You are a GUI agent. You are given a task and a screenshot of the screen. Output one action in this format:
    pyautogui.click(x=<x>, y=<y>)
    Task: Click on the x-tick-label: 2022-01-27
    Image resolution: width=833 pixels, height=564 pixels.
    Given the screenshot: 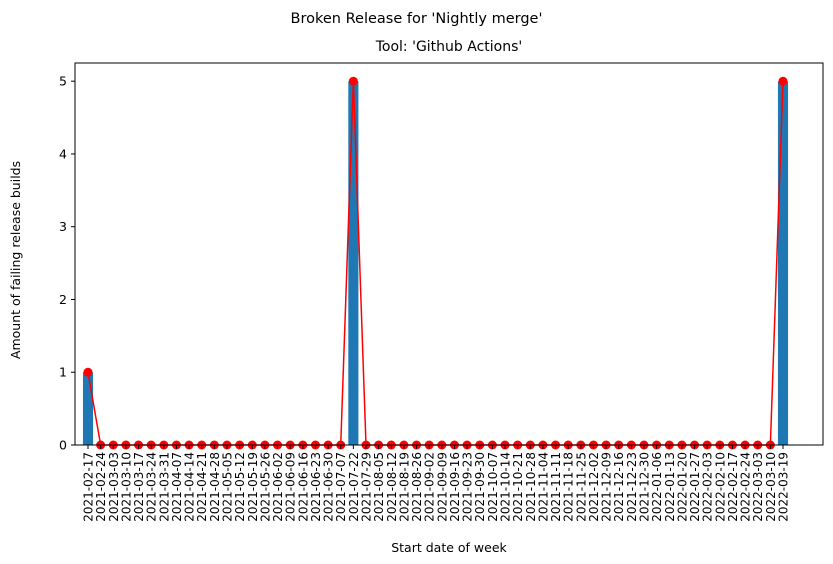 What is the action you would take?
    pyautogui.click(x=695, y=487)
    